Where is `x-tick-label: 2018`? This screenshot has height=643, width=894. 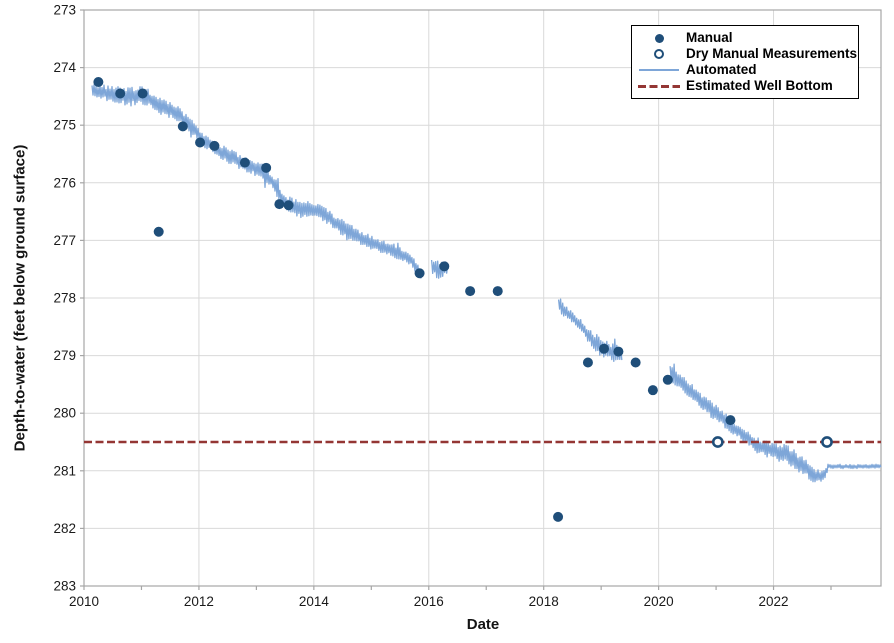
x-tick-label: 2018 is located at coordinates (544, 601).